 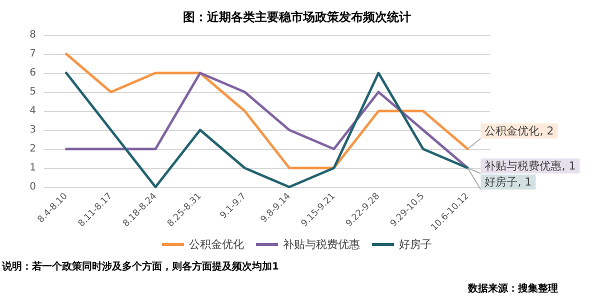 What do you see at coordinates (321, 244) in the screenshot?
I see `legend-label: 补贴与税费优惠` at bounding box center [321, 244].